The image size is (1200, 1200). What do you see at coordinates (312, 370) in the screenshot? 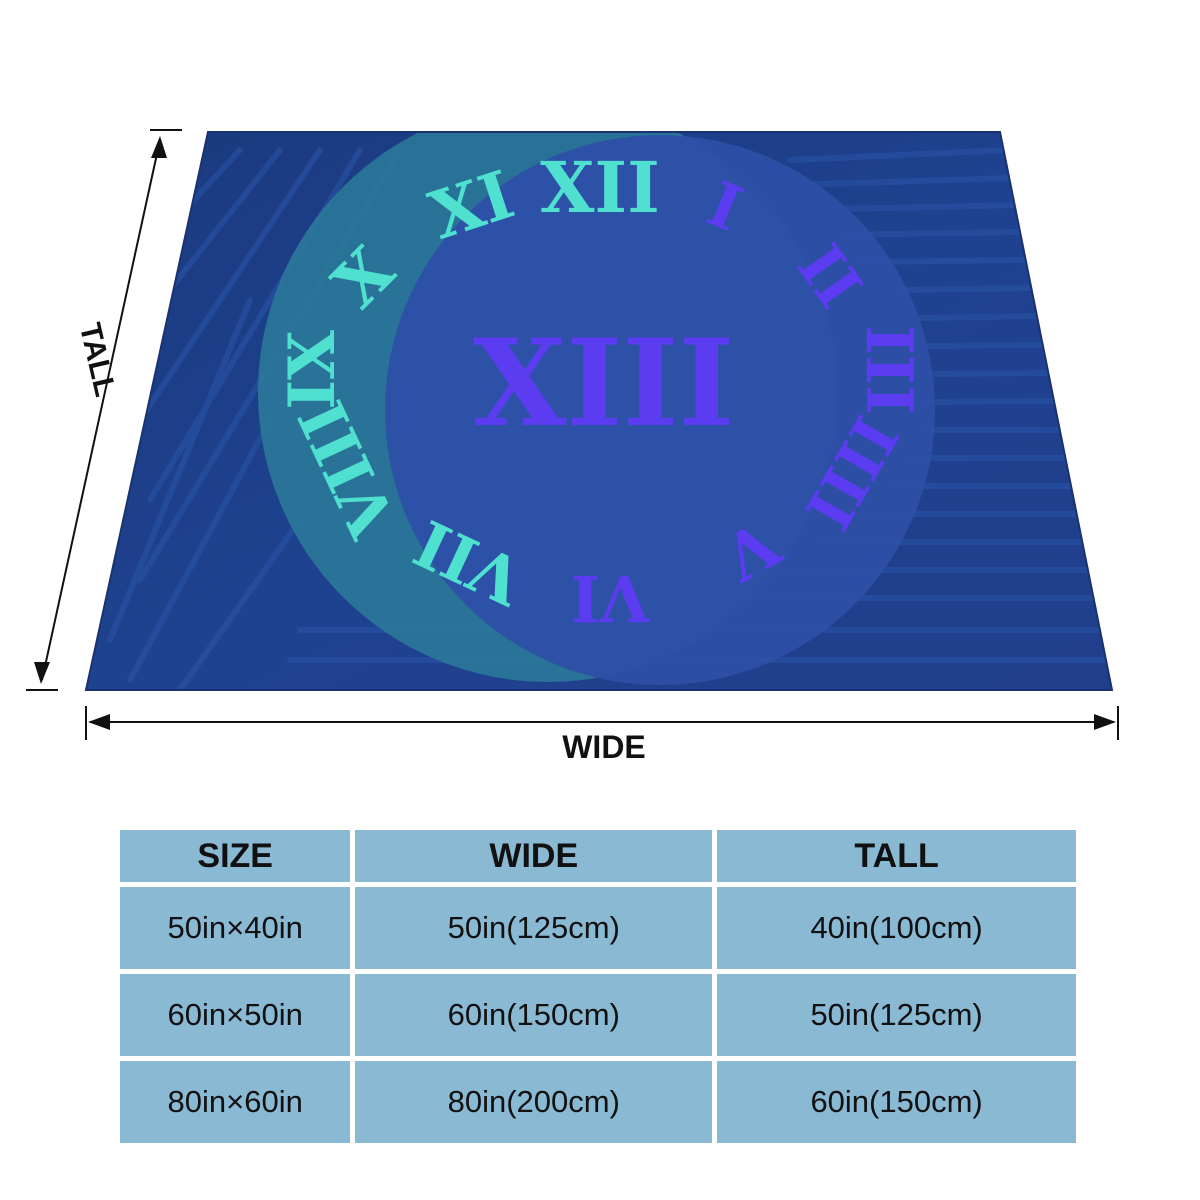
I see `numeral-ix: IX` at bounding box center [312, 370].